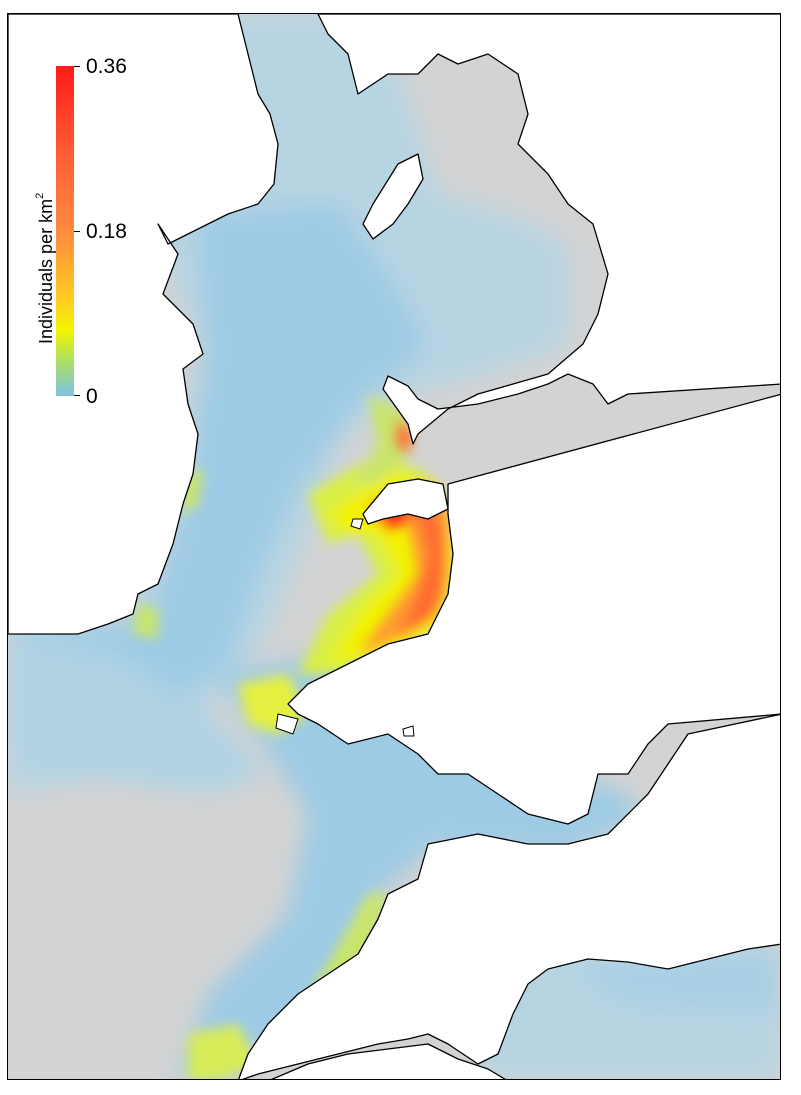 The height and width of the screenshot is (1095, 801). I want to click on legend-title-text: Individuals per km, so click(46, 271).